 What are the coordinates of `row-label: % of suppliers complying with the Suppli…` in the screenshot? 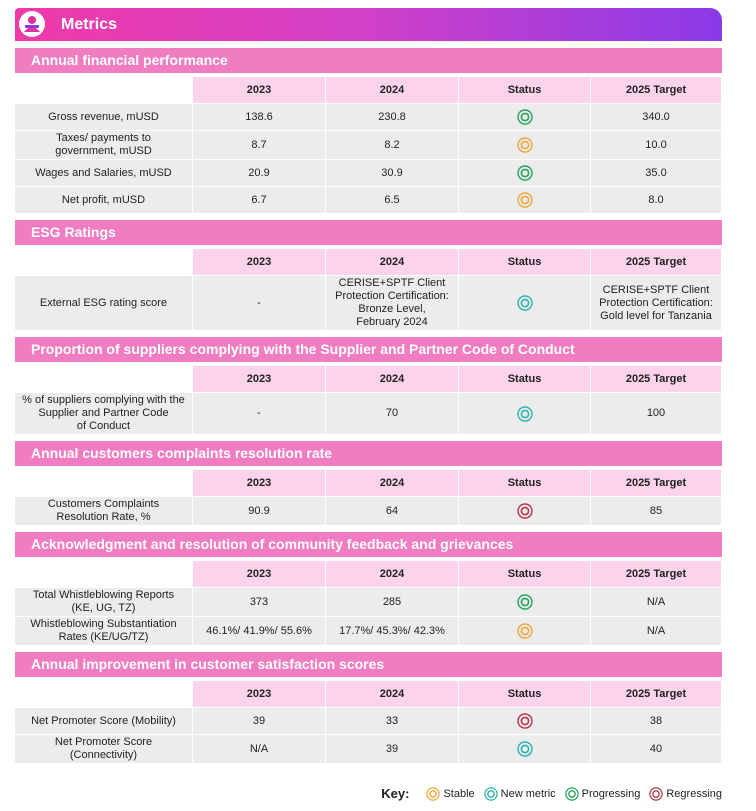 It's located at (104, 413).